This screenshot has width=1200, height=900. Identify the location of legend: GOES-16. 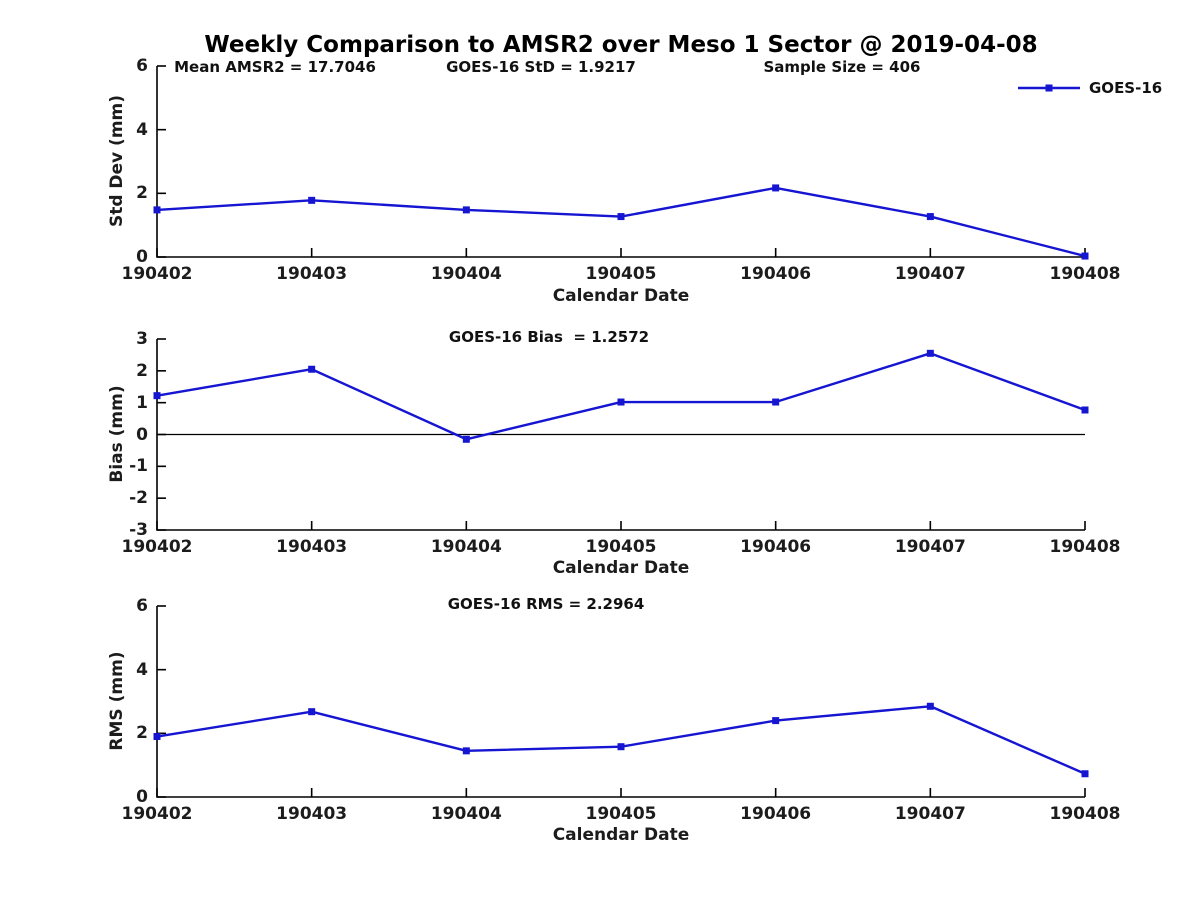
(1090, 88).